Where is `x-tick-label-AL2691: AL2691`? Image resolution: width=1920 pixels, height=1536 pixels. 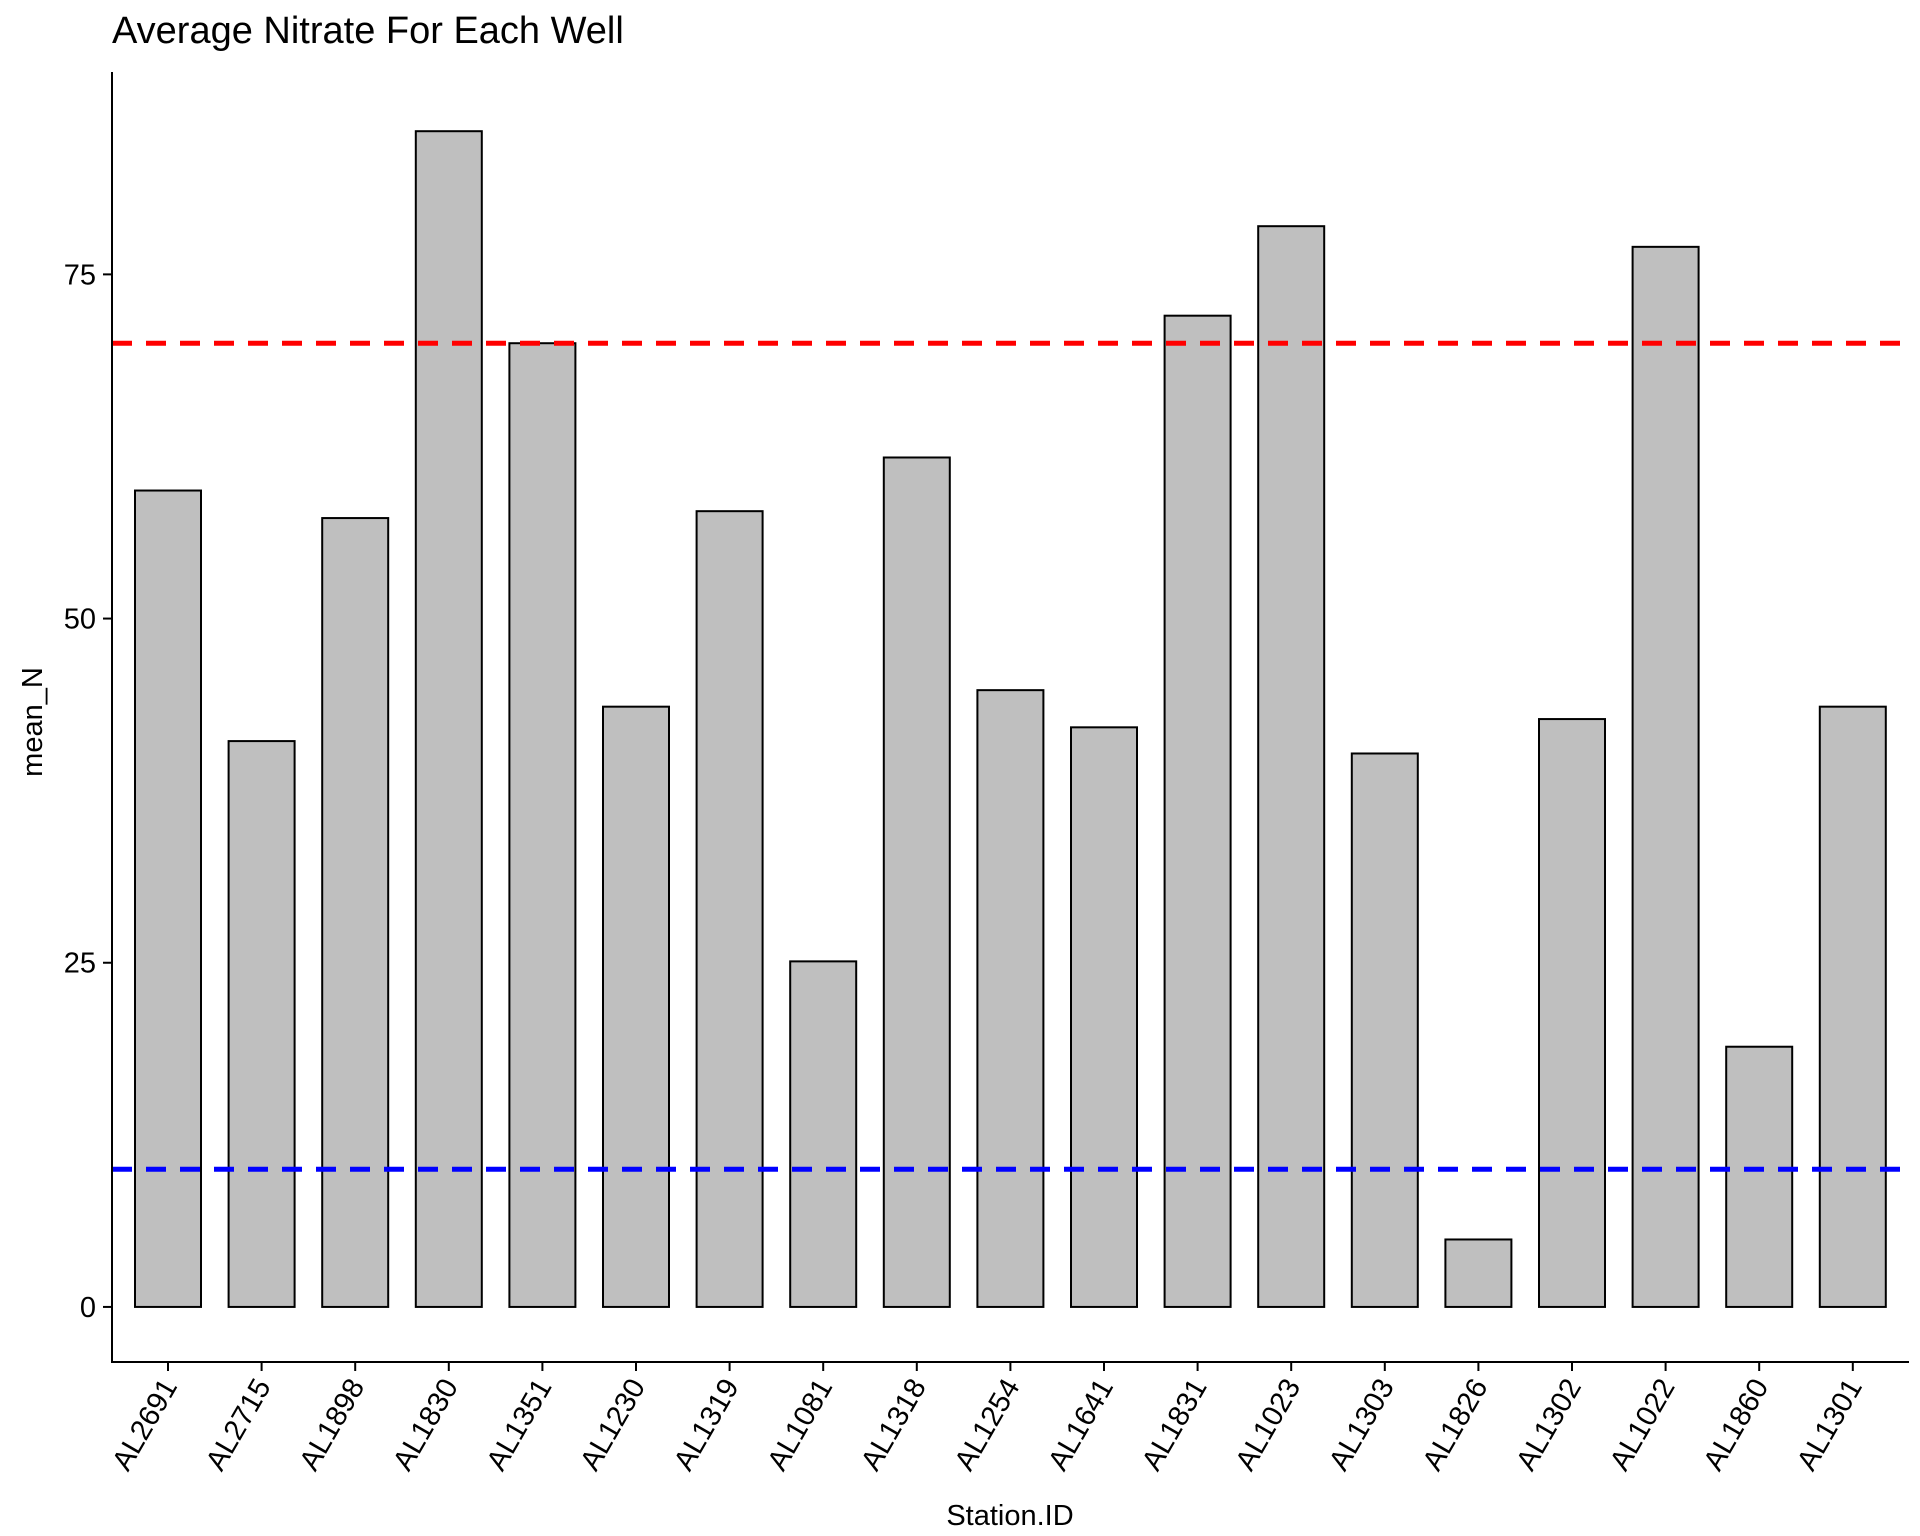 x-tick-label-AL2691: AL2691 is located at coordinates (145, 1425).